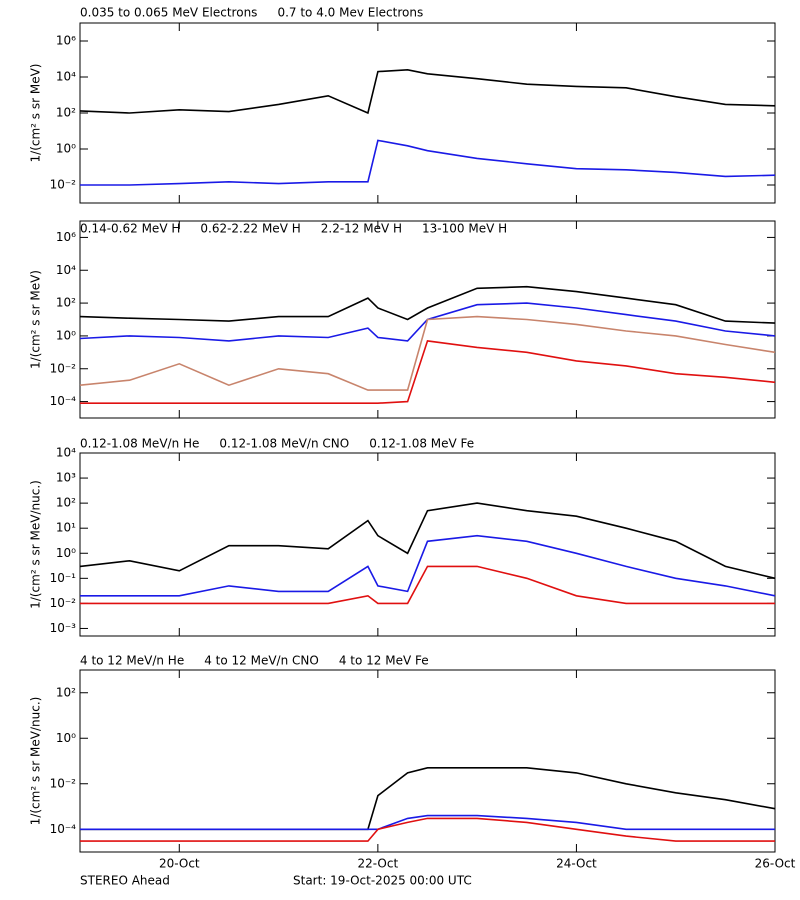  I want to click on legend-entry: 2.2-12 MeV H, so click(361, 229).